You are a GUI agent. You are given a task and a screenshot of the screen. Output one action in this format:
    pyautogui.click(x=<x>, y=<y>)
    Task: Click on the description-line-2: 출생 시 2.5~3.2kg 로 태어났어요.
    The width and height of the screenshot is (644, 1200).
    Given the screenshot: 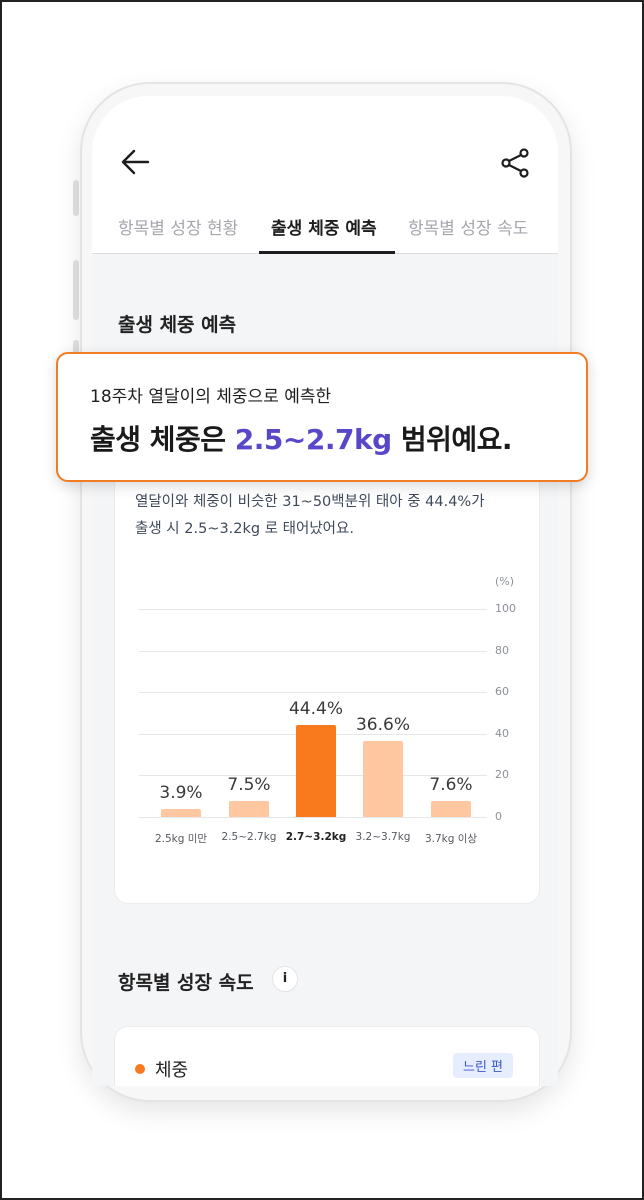 What is the action you would take?
    pyautogui.click(x=244, y=529)
    